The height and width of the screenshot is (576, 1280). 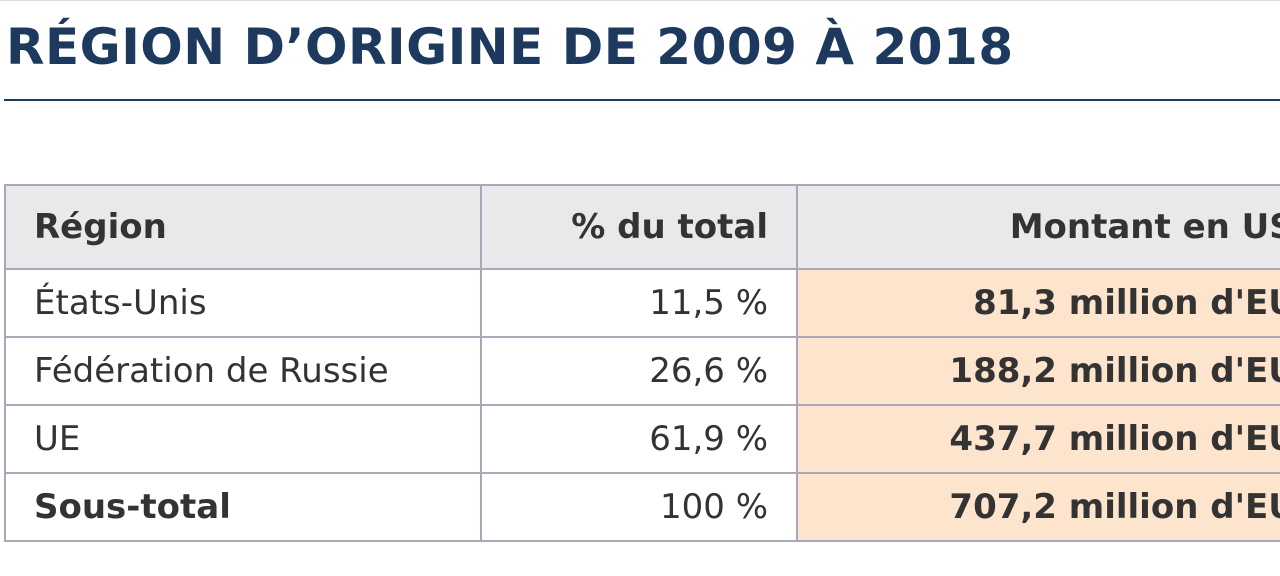 I want to click on header-cell: Région, so click(x=243, y=227).